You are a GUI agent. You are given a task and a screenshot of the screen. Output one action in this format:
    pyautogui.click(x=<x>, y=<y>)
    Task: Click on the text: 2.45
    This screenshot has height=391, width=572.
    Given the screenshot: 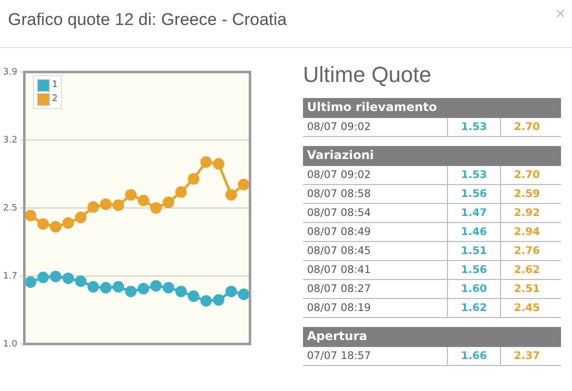 What is the action you would take?
    pyautogui.click(x=526, y=308)
    